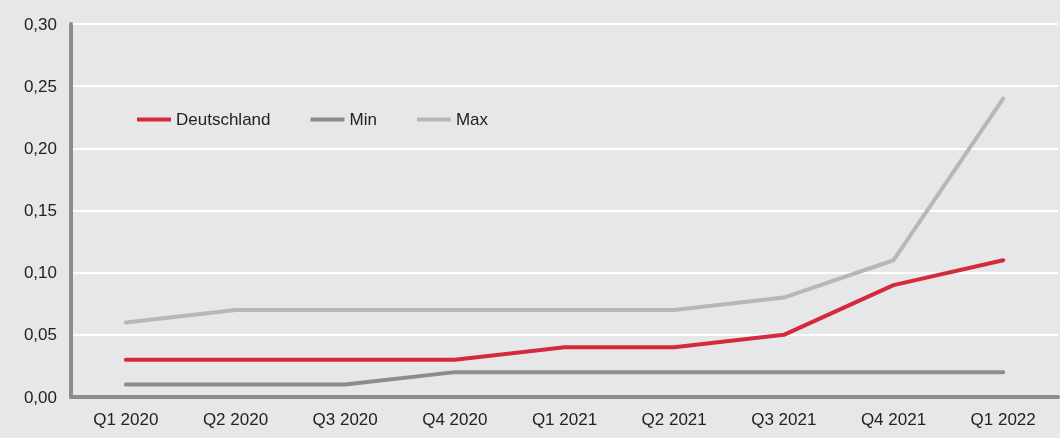 The height and width of the screenshot is (438, 1060). What do you see at coordinates (455, 419) in the screenshot?
I see `x-tick-label: Q4 2020` at bounding box center [455, 419].